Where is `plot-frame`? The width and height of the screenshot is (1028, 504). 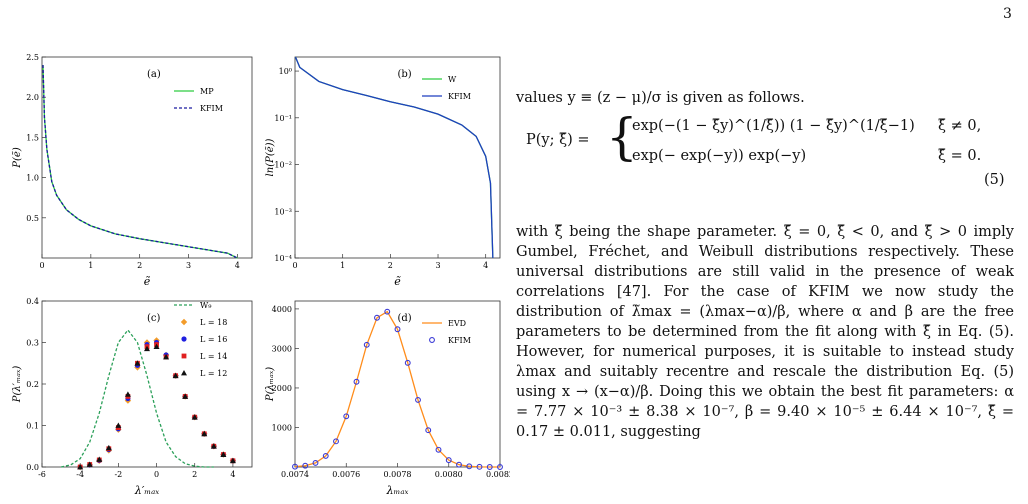 plot-frame is located at coordinates (147, 157).